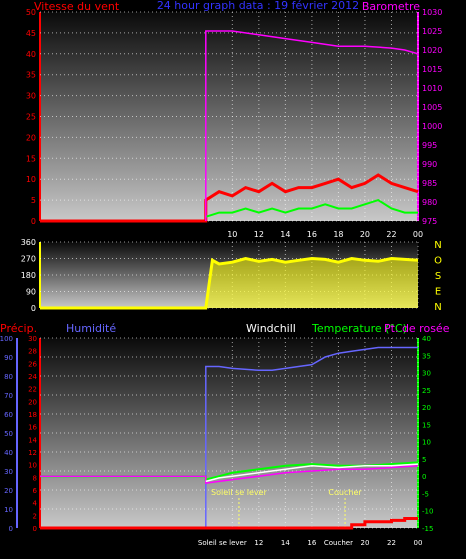 The width and height of the screenshot is (466, 559). What do you see at coordinates (229, 523) in the screenshot?
I see `precip-series` at bounding box center [229, 523].